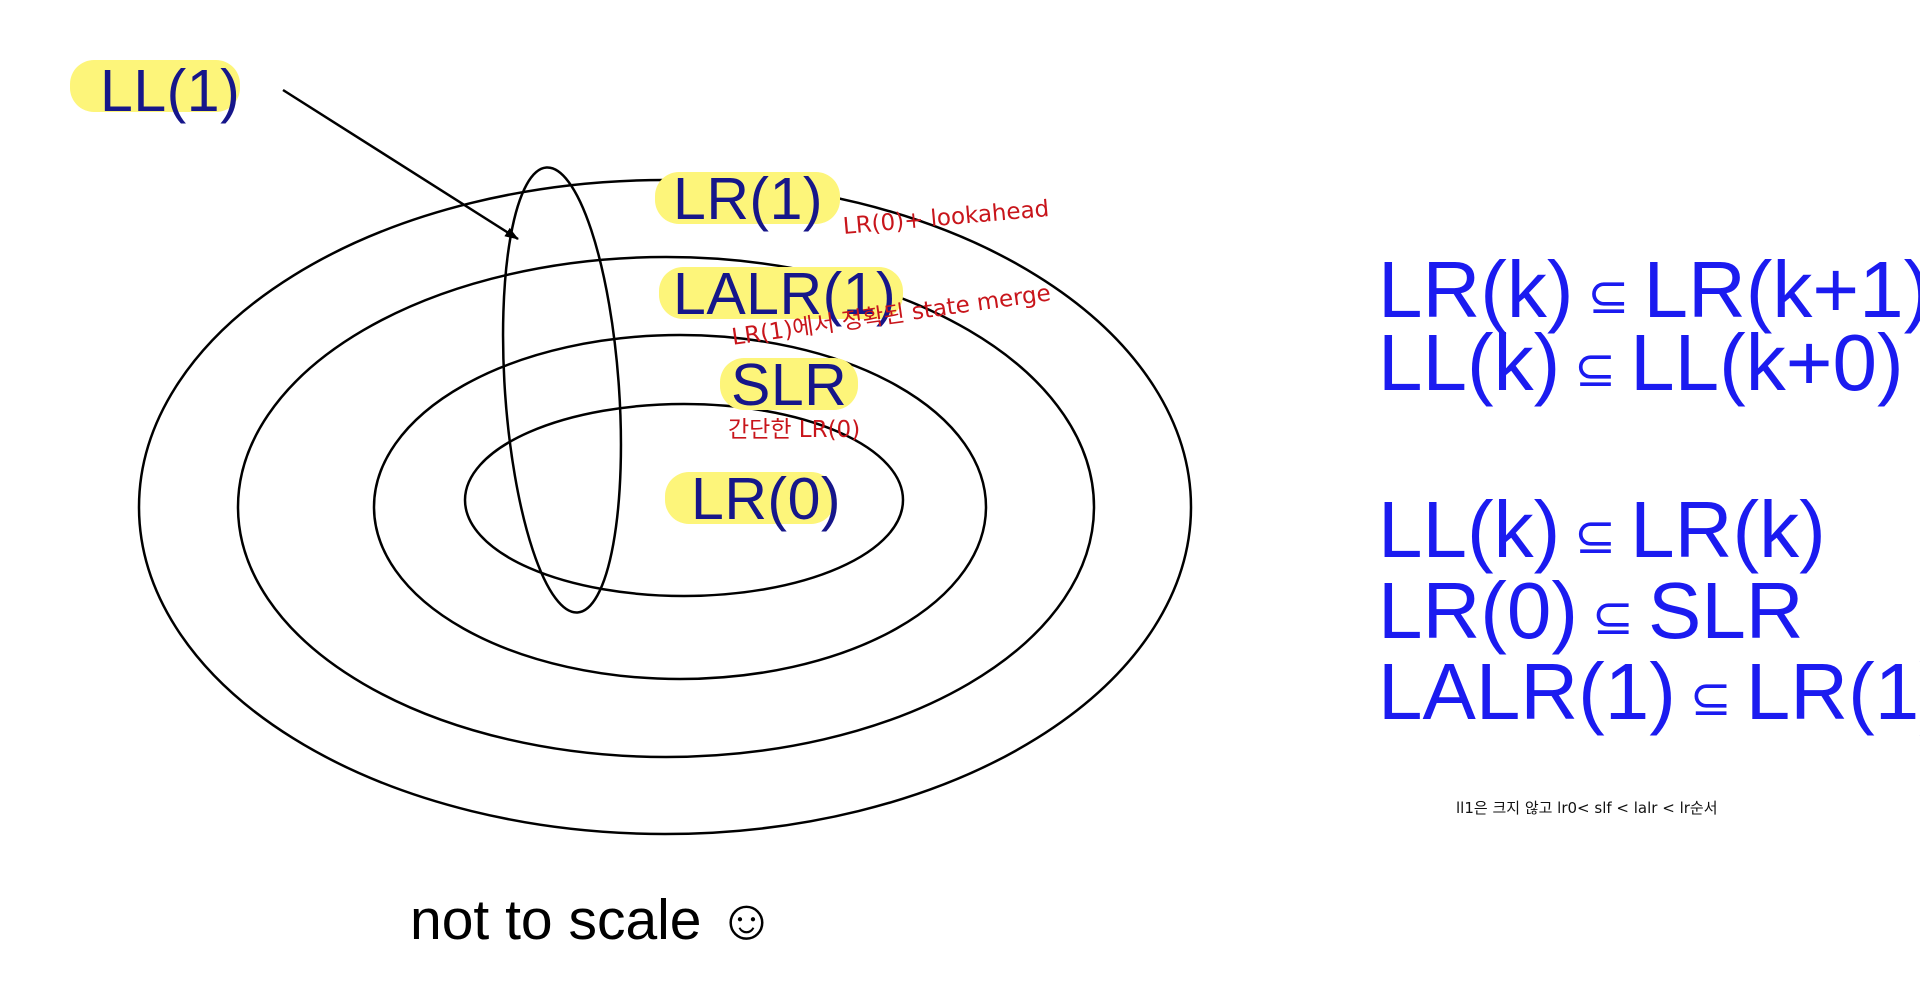 This screenshot has height=1000, width=1920. What do you see at coordinates (1476, 289) in the screenshot?
I see `relation-left: LR(k)` at bounding box center [1476, 289].